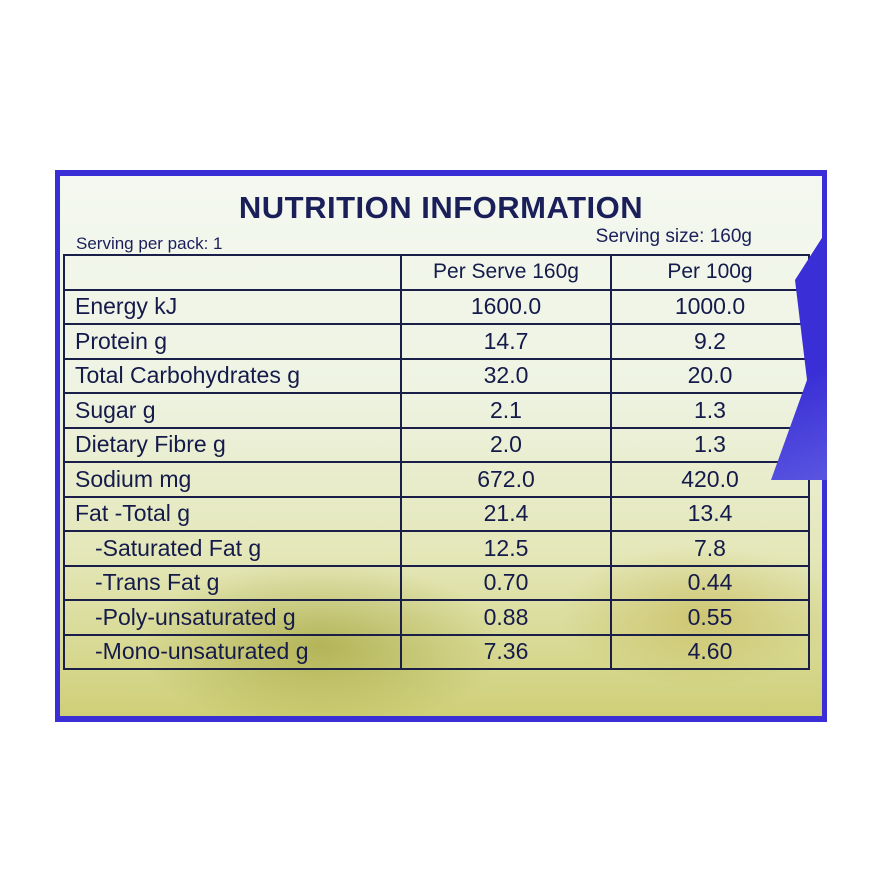 The height and width of the screenshot is (880, 880). I want to click on serving-per-pack: Serving per pack: 1, so click(149, 243).